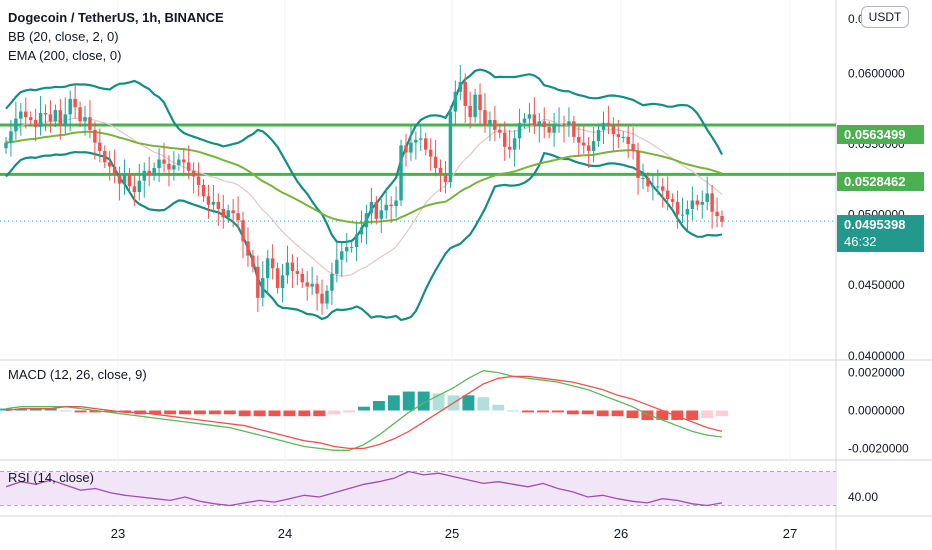 This screenshot has width=932, height=550. Describe the element at coordinates (118, 533) in the screenshot. I see `time-tick-label: 23` at that location.